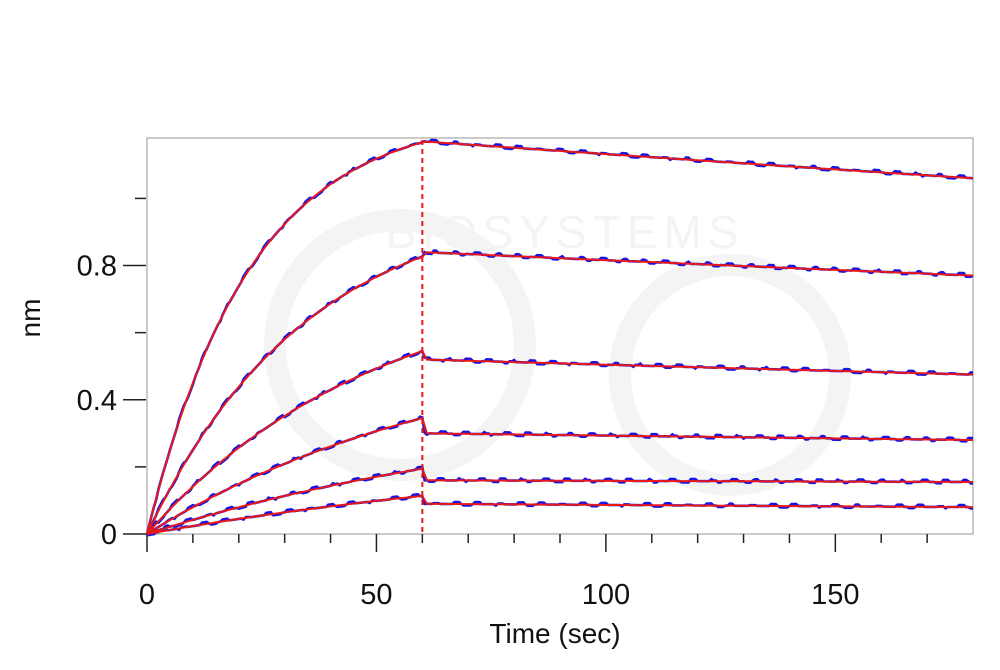 Image resolution: width=1000 pixels, height=670 pixels. I want to click on x-tick-label: 50, so click(376, 595).